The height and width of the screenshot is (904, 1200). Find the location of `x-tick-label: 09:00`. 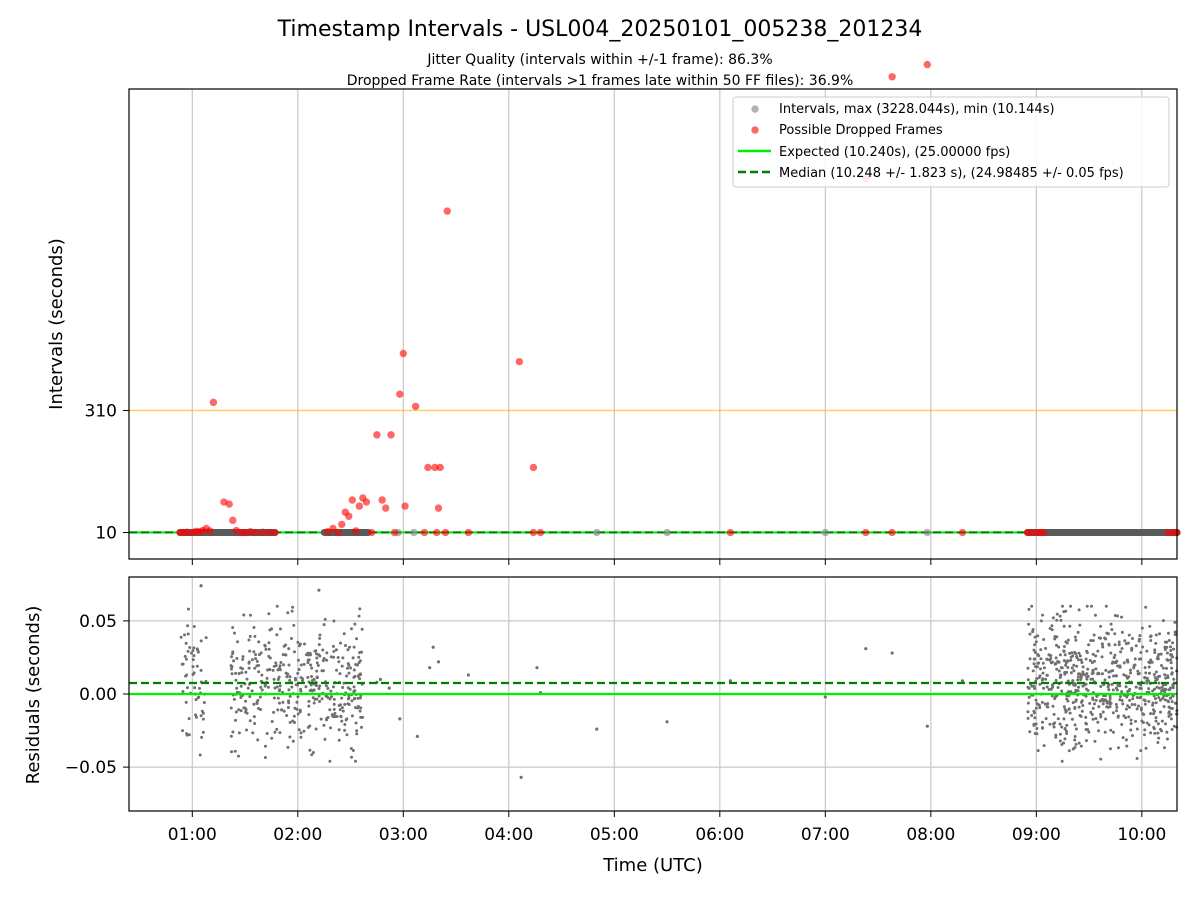

x-tick-label: 09:00 is located at coordinates (1036, 835).